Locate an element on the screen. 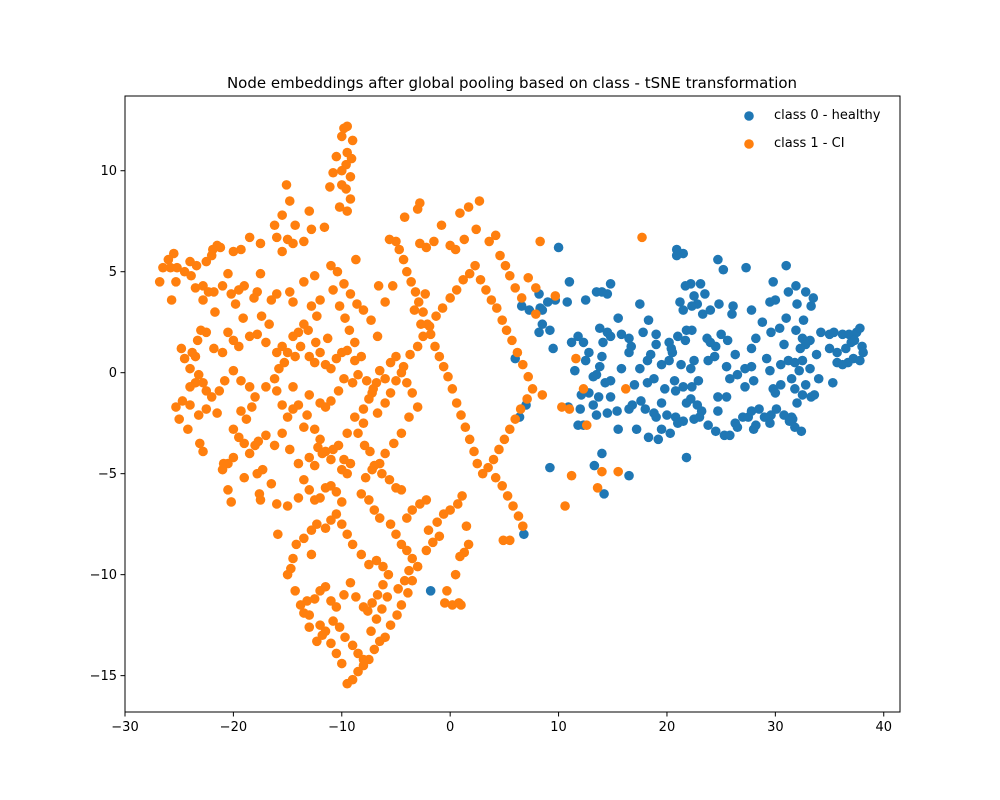 The width and height of the screenshot is (1000, 800). legend: class 0 - healthy class 1 - CI is located at coordinates (812, 129).